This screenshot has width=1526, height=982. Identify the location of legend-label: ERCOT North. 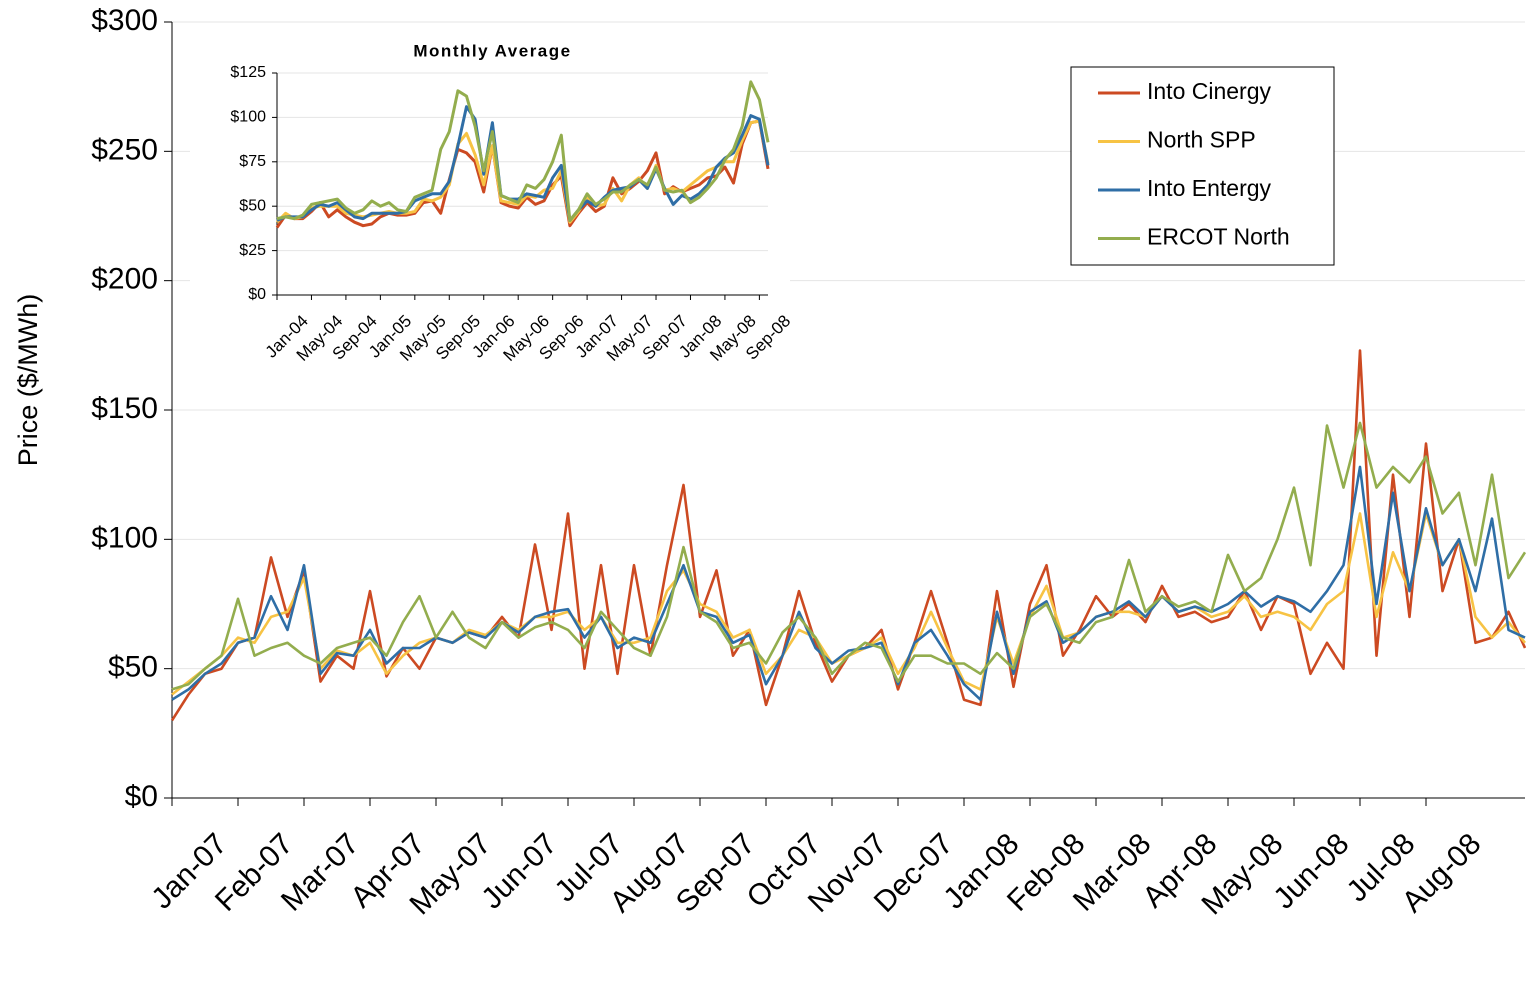
(1218, 237).